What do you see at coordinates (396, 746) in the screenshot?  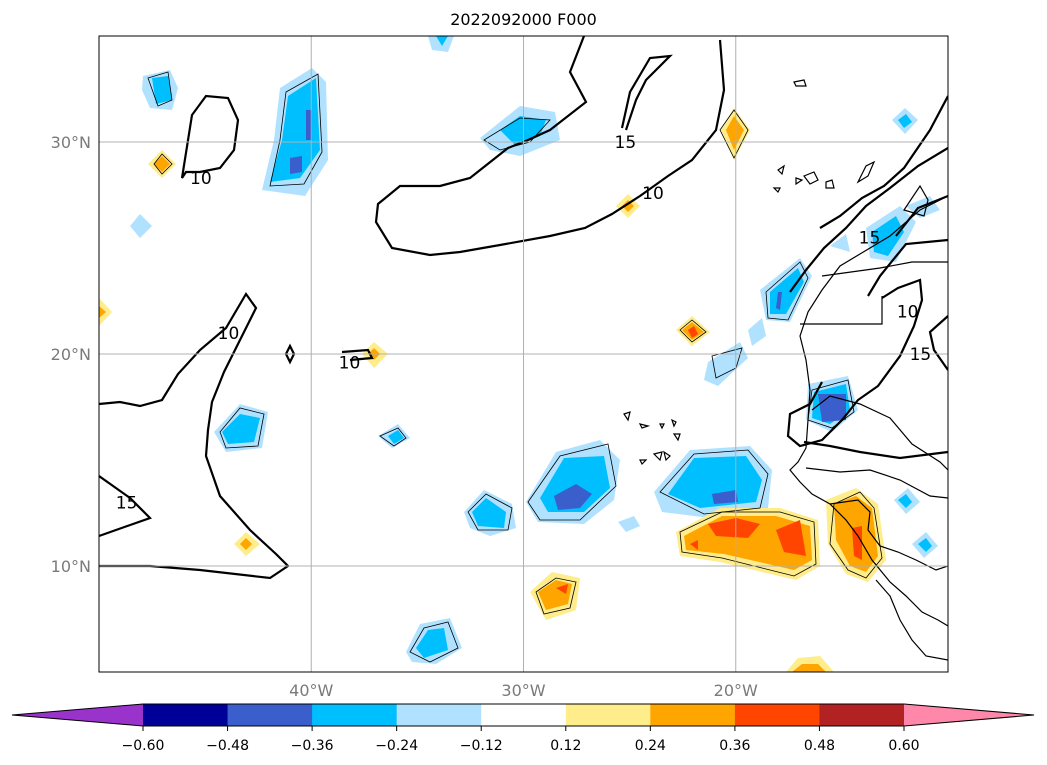 I see `colorbar-tick-label: −0.24` at bounding box center [396, 746].